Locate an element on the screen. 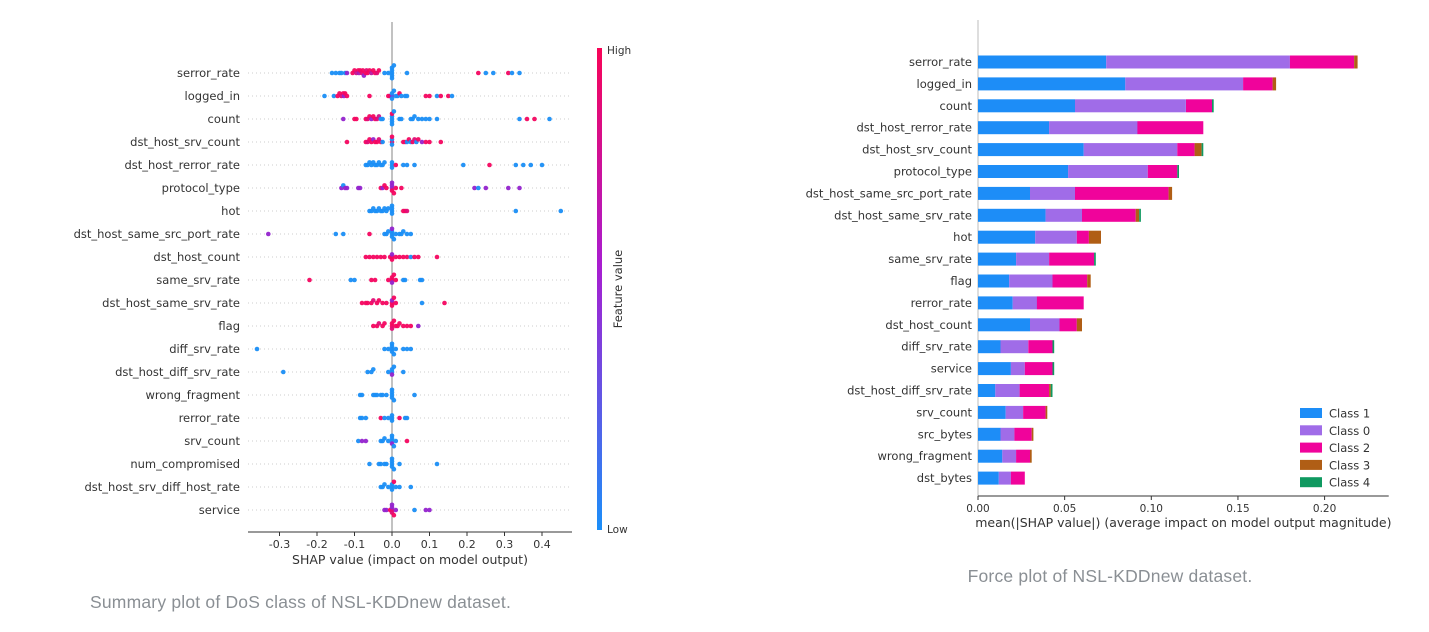 The width and height of the screenshot is (1429, 632). legend-swatch is located at coordinates (1311, 482).